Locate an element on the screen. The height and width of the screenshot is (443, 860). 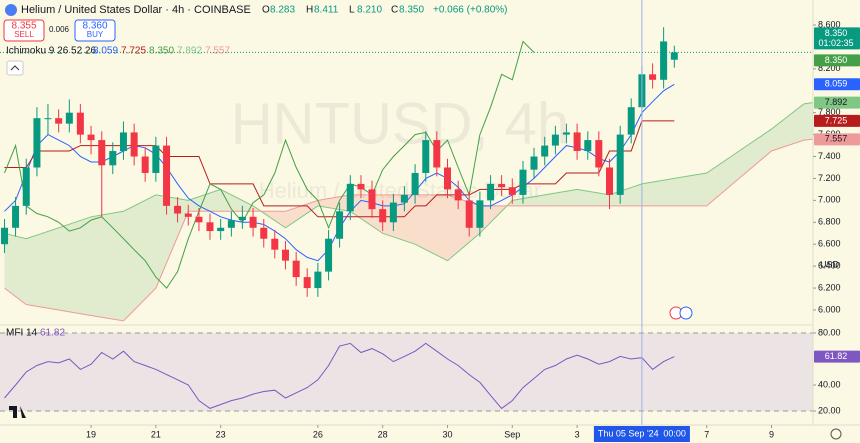
collapse-button is located at coordinates (15, 68).